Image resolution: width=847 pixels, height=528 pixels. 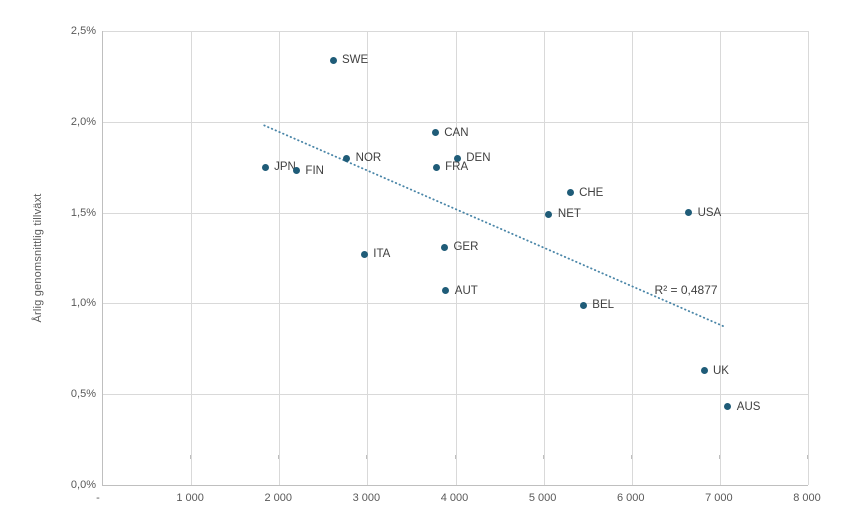 What do you see at coordinates (466, 247) in the screenshot?
I see `data-point-label-GER: GER` at bounding box center [466, 247].